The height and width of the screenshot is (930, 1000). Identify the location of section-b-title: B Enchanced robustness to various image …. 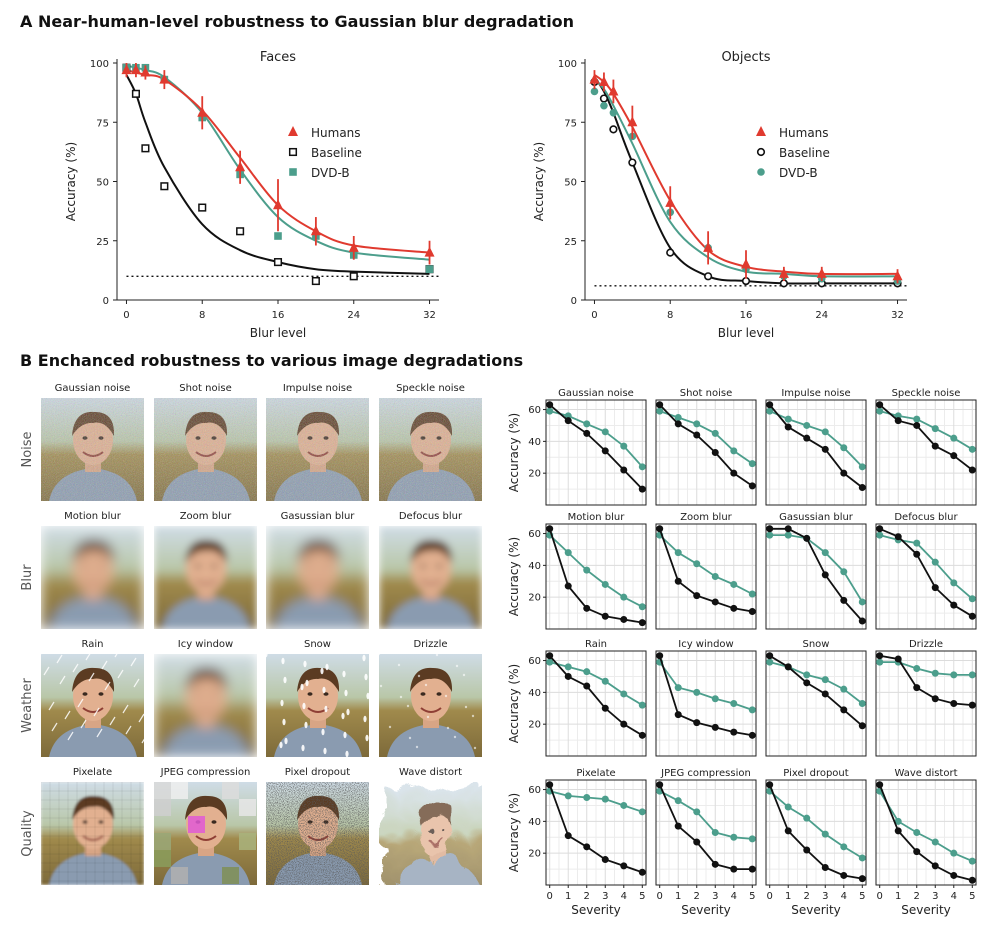
(272, 360).